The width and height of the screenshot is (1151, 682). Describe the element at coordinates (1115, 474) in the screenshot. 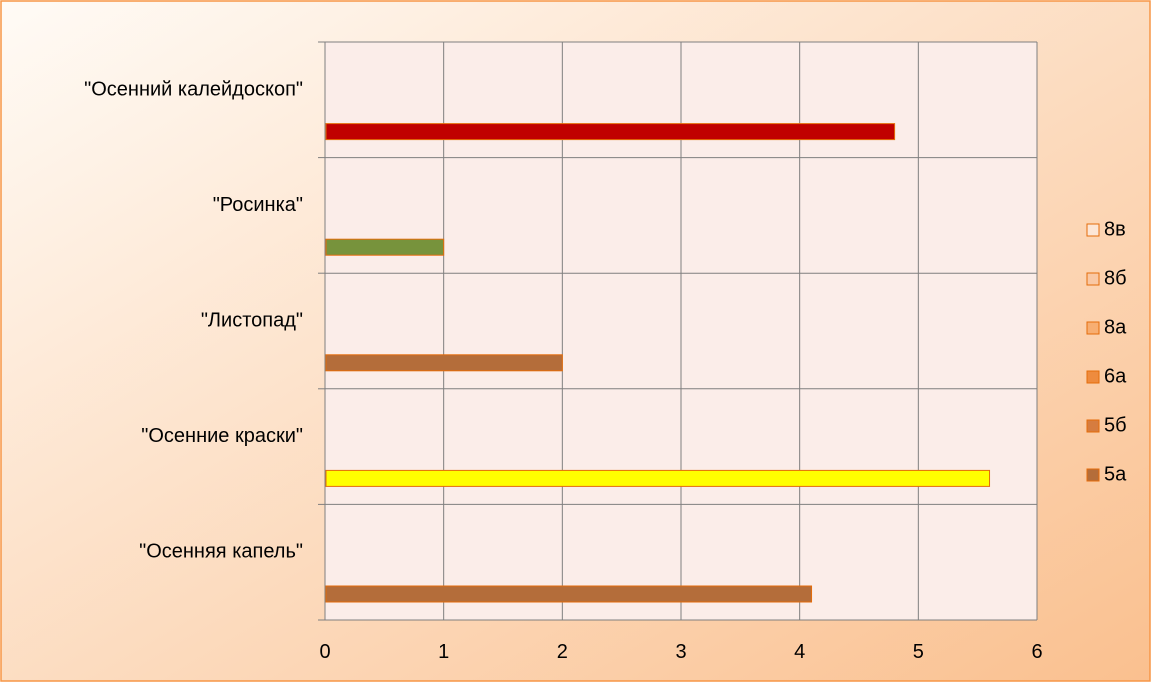

I see `legend-label: 5а` at that location.